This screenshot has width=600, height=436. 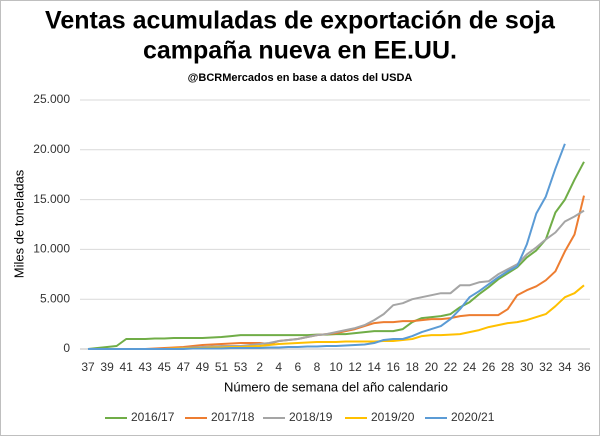 I want to click on x-tick-label: 6, so click(x=298, y=367).